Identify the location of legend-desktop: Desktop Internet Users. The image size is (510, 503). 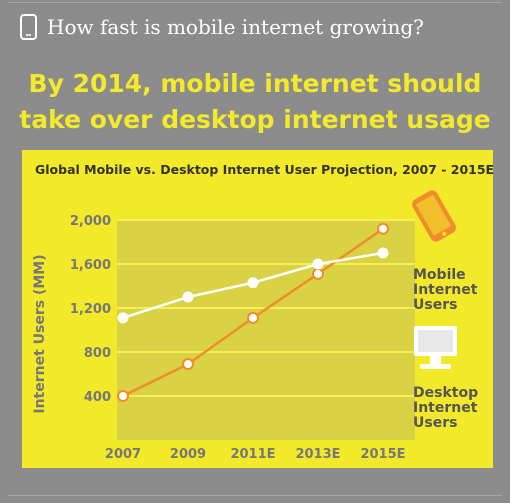
(453, 408).